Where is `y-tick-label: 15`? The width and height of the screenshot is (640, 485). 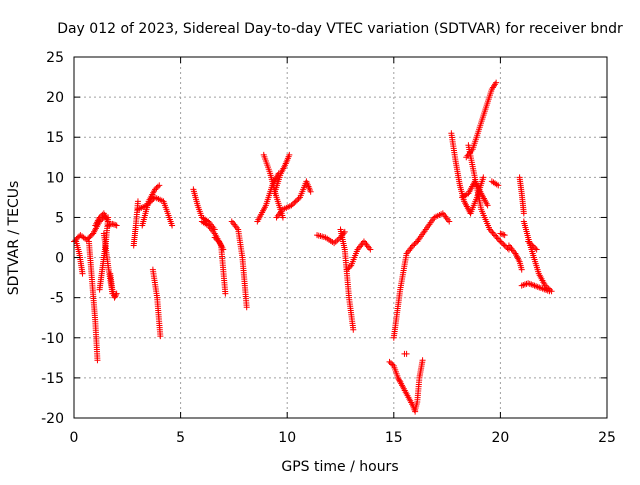
y-tick-label: 15 is located at coordinates (55, 138).